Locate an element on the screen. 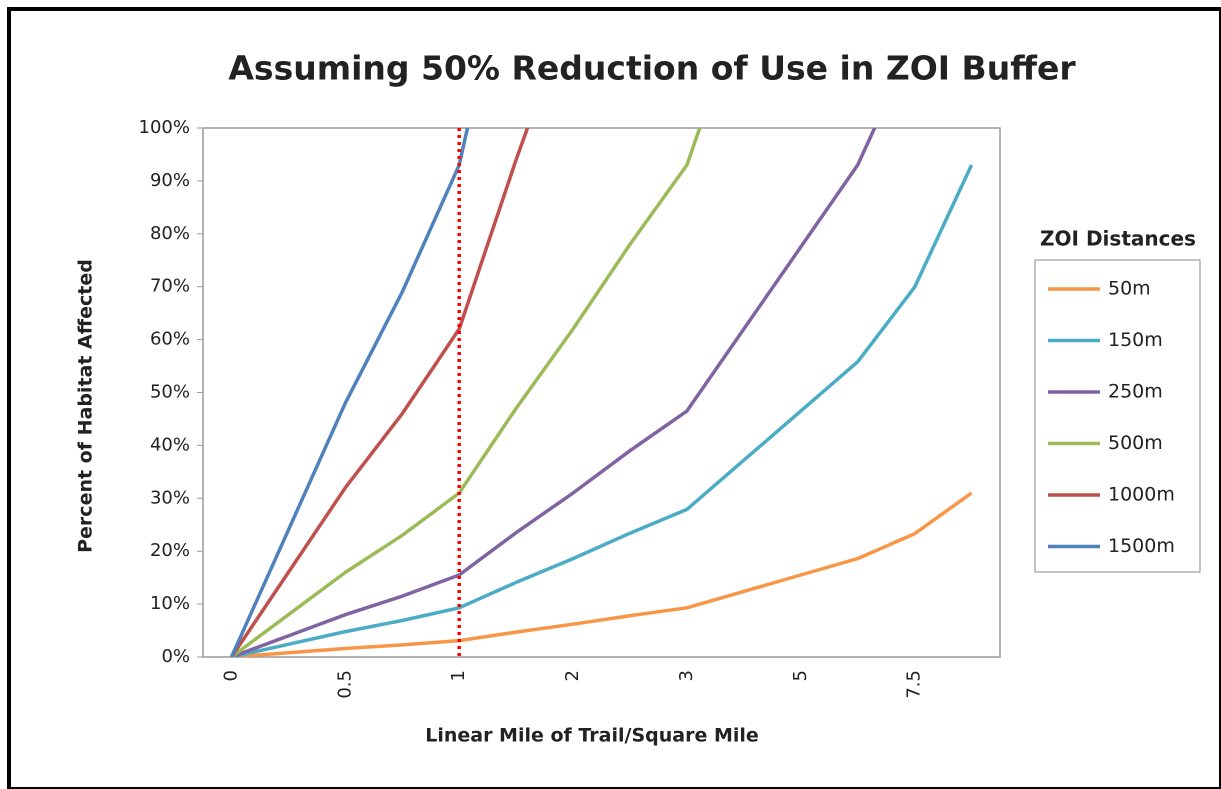 The image size is (1221, 789). y-tick-label: 30% is located at coordinates (170, 497).